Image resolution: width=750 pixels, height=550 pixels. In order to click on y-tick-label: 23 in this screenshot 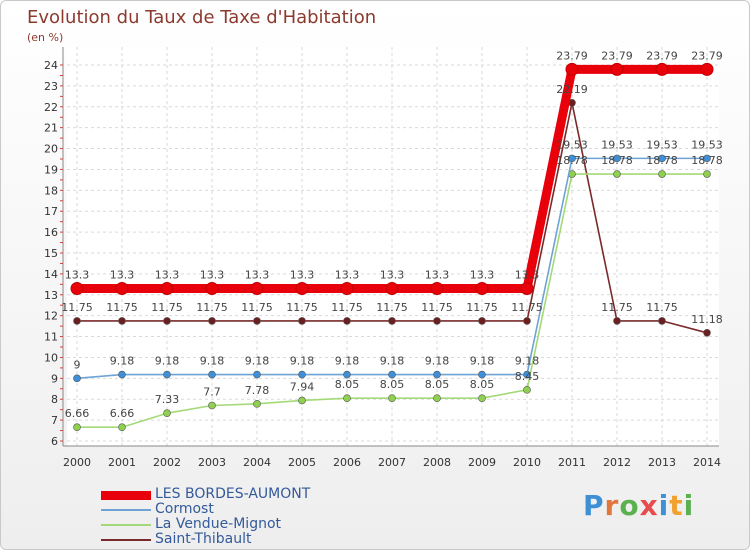, I will do `click(51, 86)`.